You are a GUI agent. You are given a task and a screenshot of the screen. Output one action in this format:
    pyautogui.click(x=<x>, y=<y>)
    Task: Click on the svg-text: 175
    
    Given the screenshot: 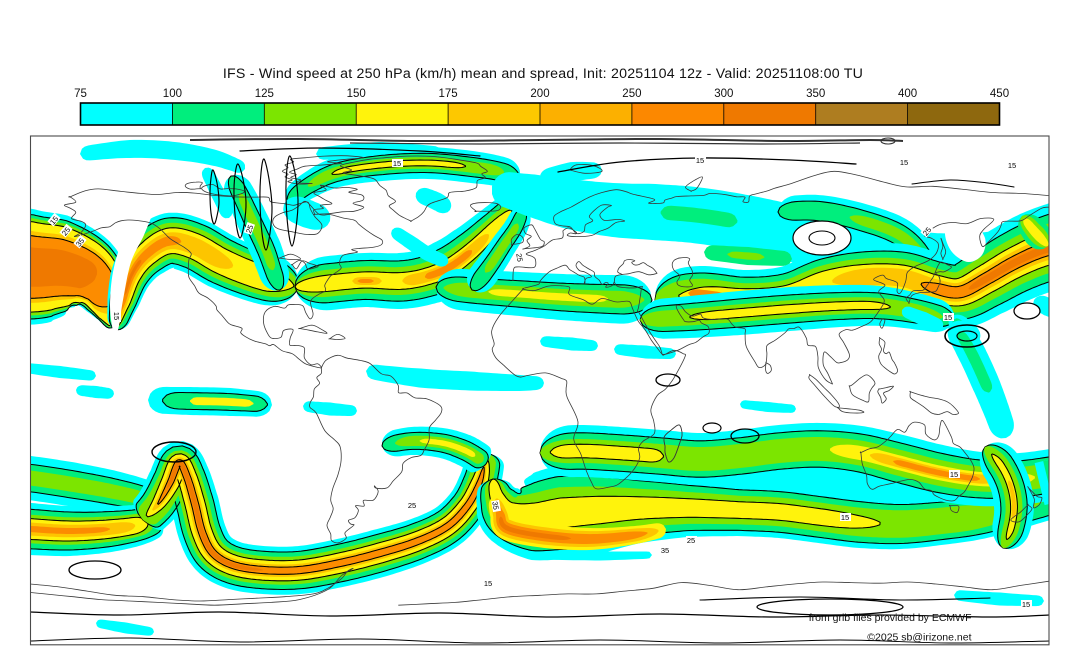 What is the action you would take?
    pyautogui.click(x=448, y=94)
    